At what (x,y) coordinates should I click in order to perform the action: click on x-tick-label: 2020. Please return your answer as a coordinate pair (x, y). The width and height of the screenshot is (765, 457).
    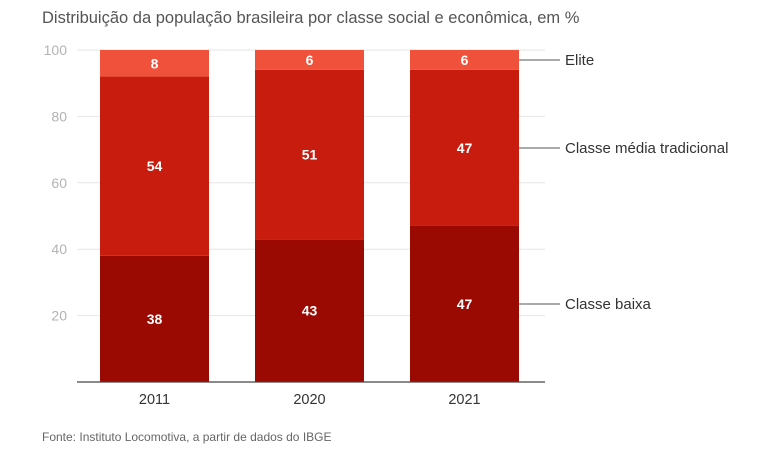
    Looking at the image, I should click on (309, 400).